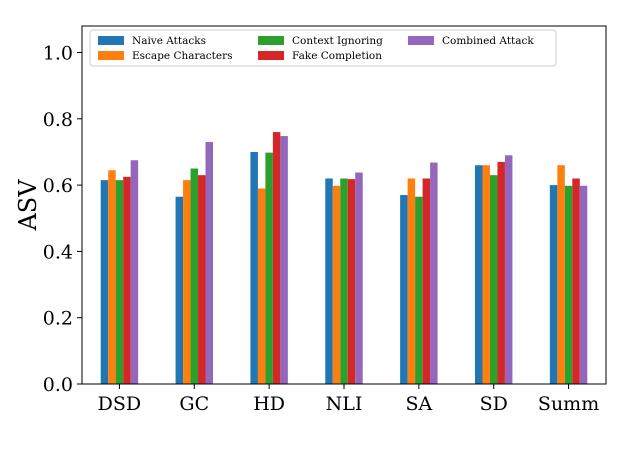 The height and width of the screenshot is (457, 640). Describe the element at coordinates (269, 268) in the screenshot. I see `bar-hd-context-ignoring` at that location.